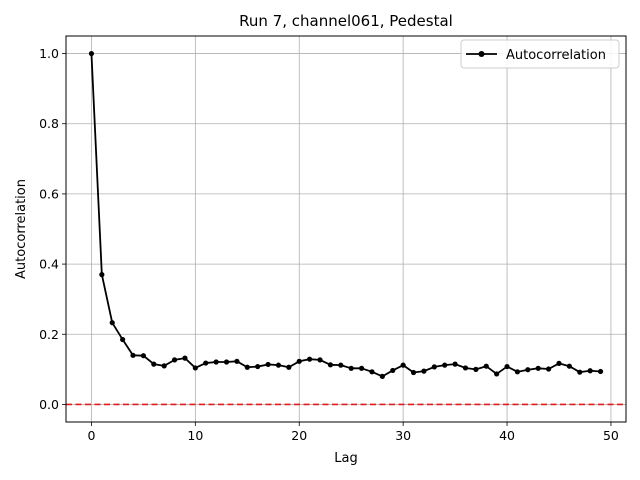 This screenshot has height=480, width=640. Describe the element at coordinates (49, 334) in the screenshot. I see `y-tick-label: 0.2` at that location.